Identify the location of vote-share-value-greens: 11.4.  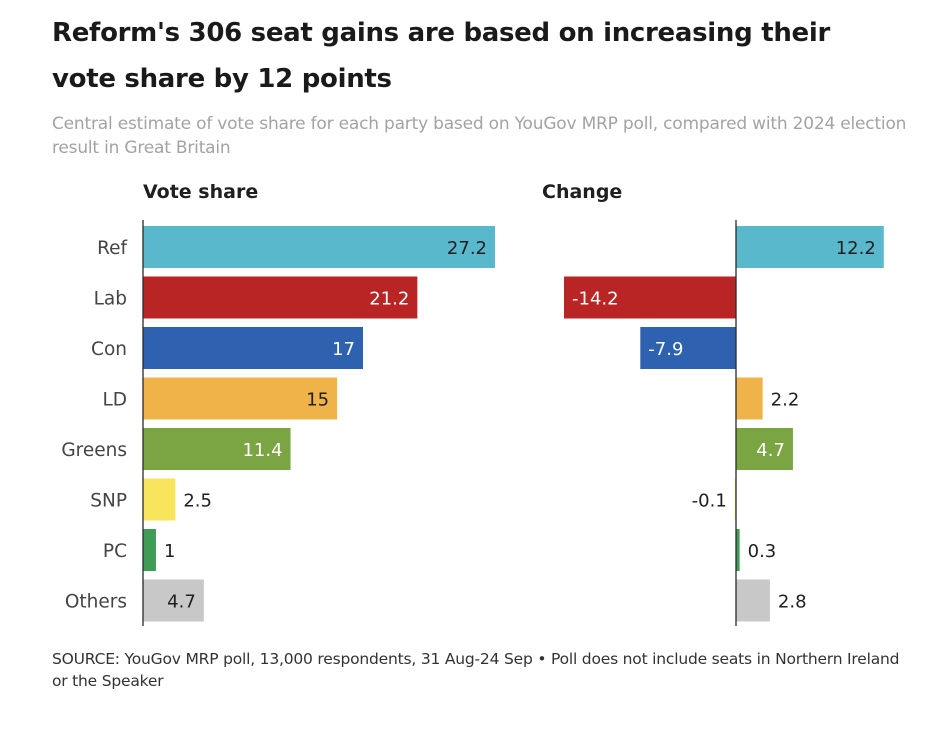
(262, 450).